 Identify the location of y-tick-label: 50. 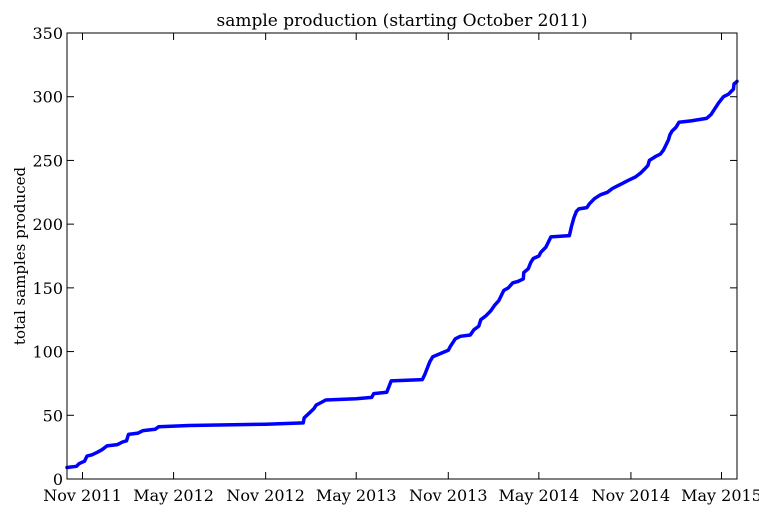
(53, 415).